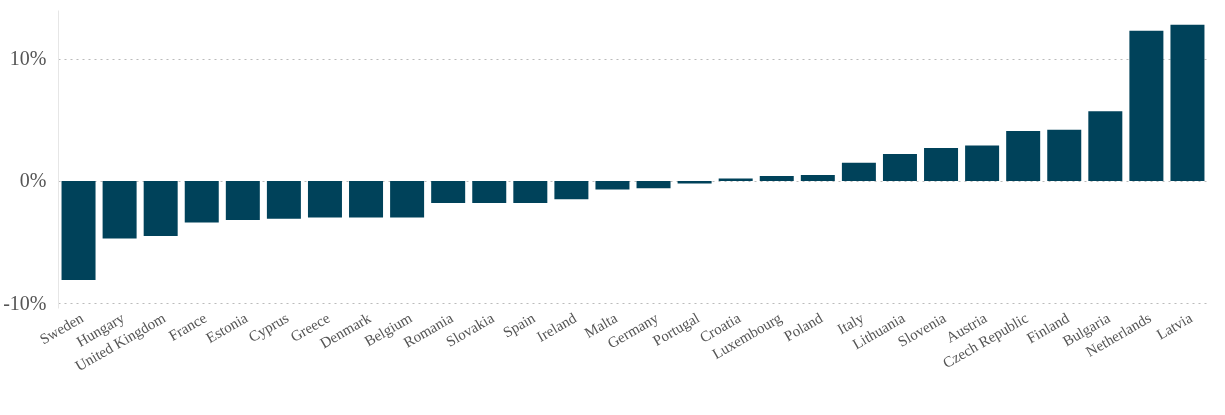 The image size is (1225, 415). I want to click on y-tick-label: -10%, so click(25, 302).